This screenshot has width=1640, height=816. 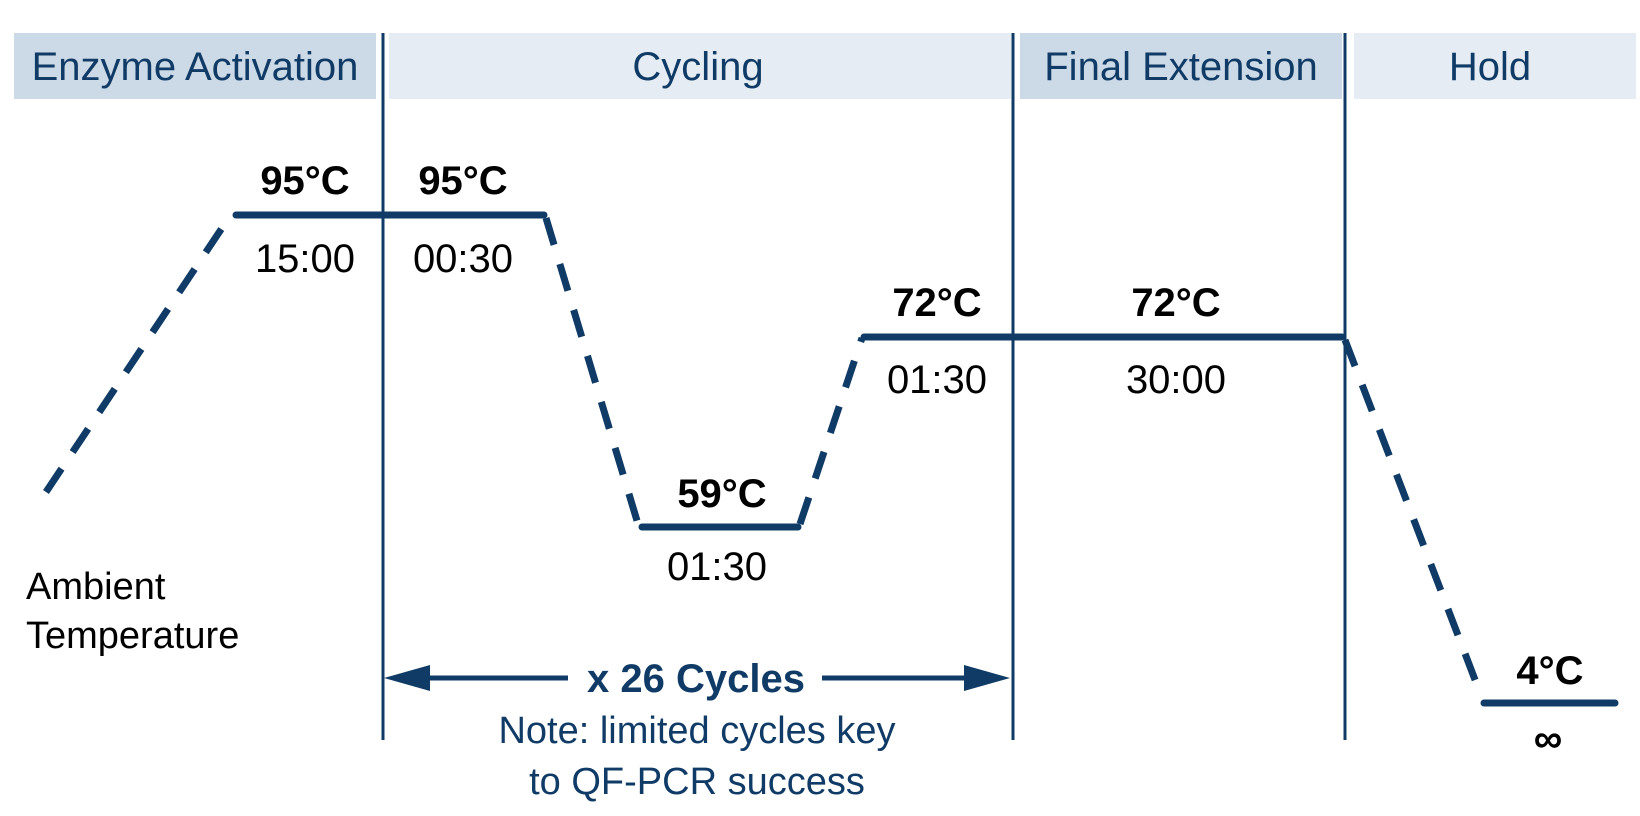 I want to click on cycle-span-arrow: x 26 Cycles, so click(x=697, y=679).